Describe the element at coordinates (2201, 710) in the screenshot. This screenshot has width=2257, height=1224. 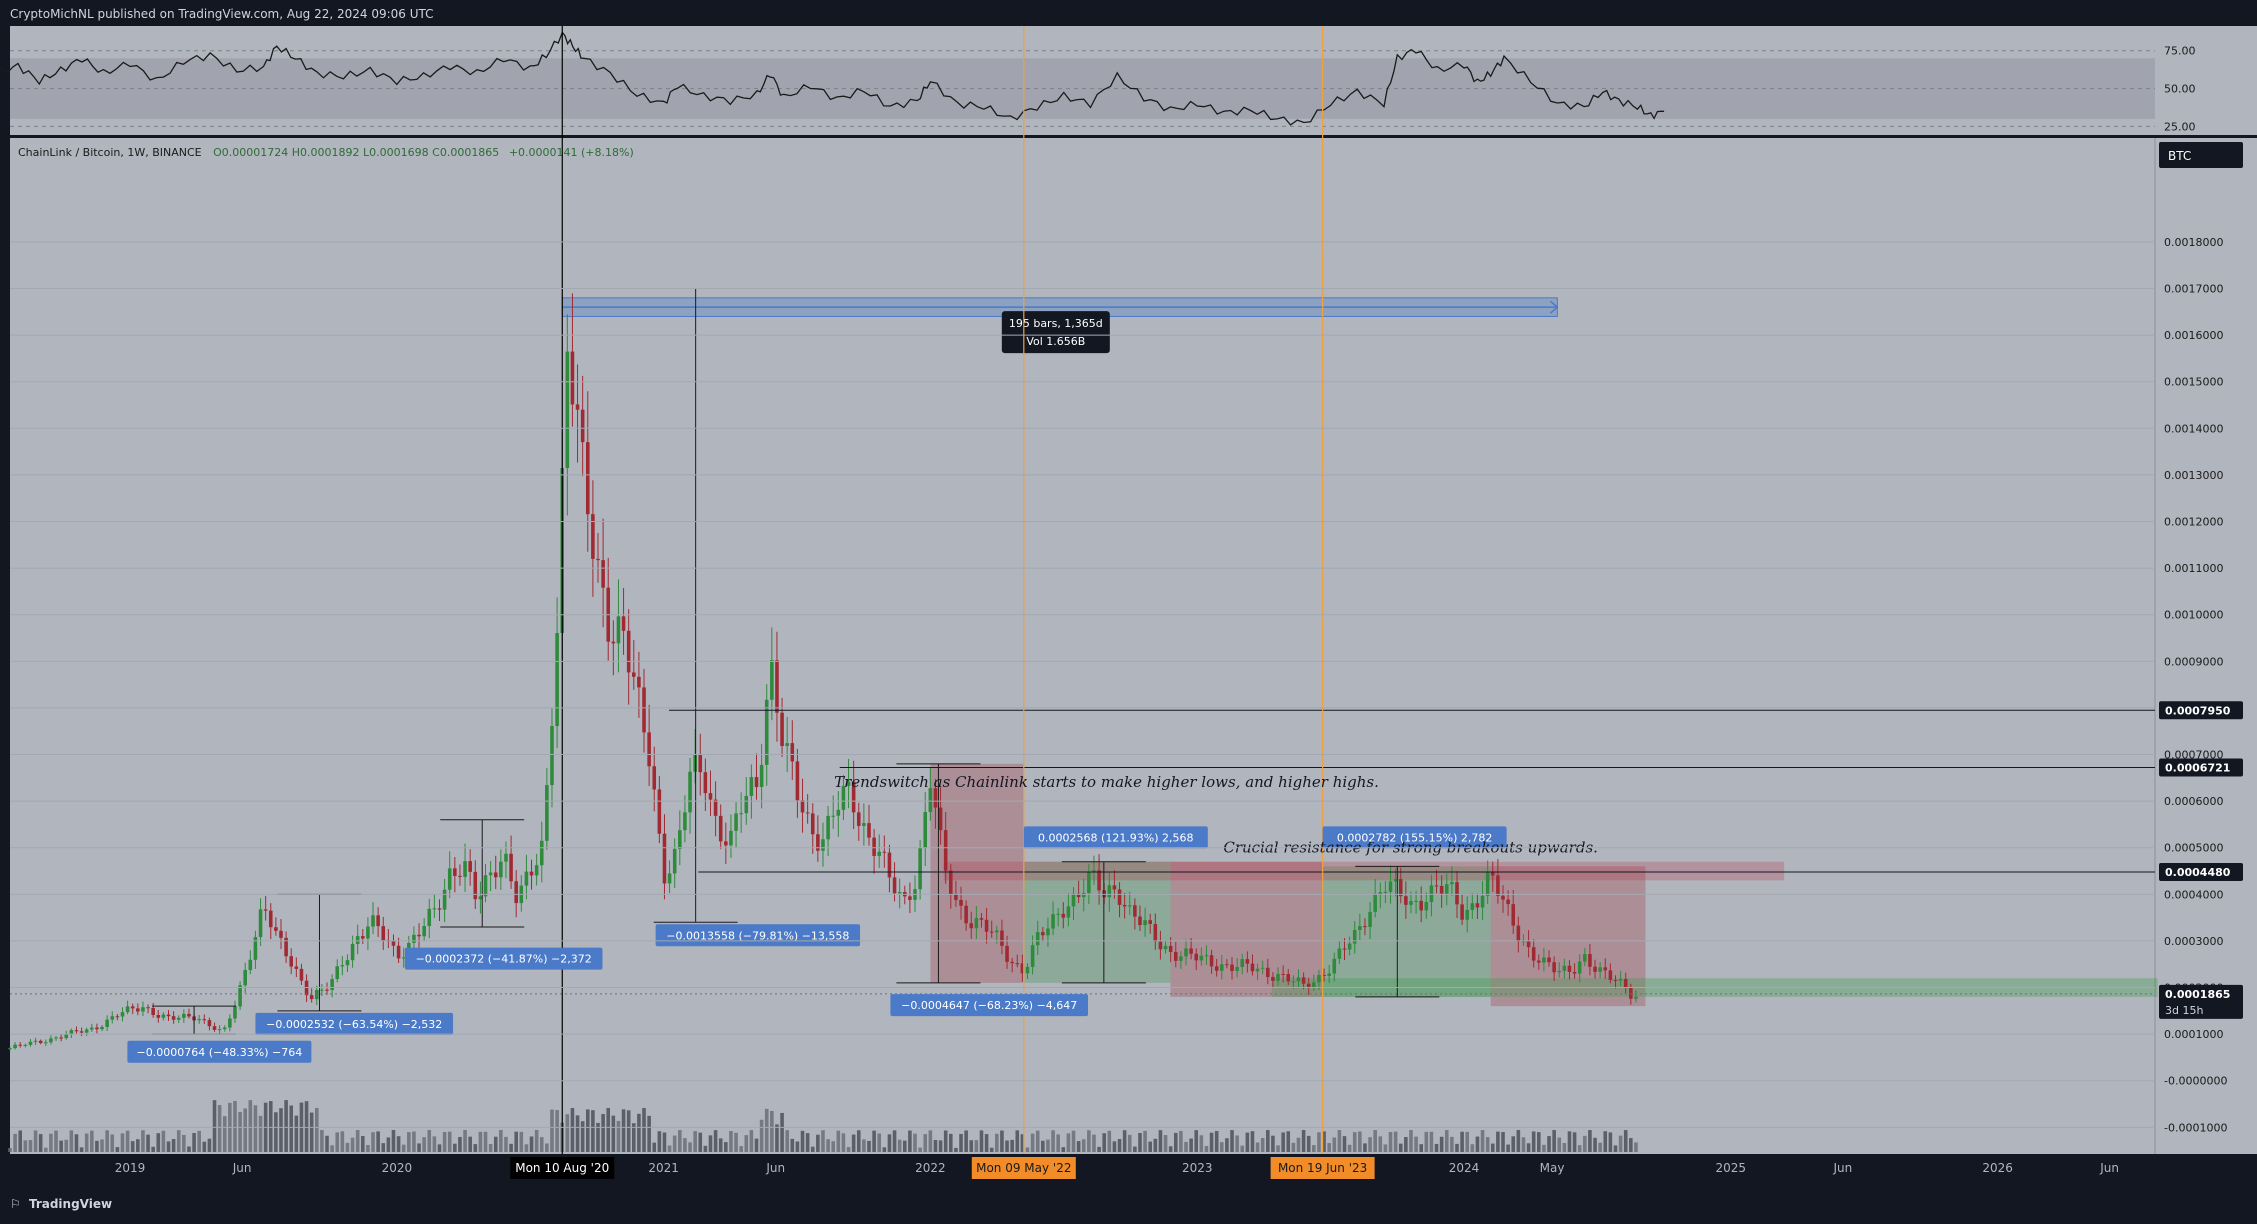
I see `hline-price-badge` at that location.